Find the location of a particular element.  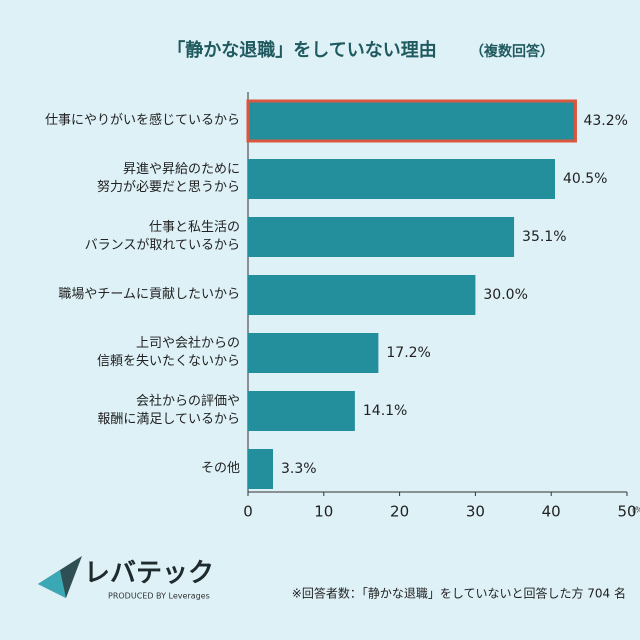

value-label: 17.2% is located at coordinates (408, 353).